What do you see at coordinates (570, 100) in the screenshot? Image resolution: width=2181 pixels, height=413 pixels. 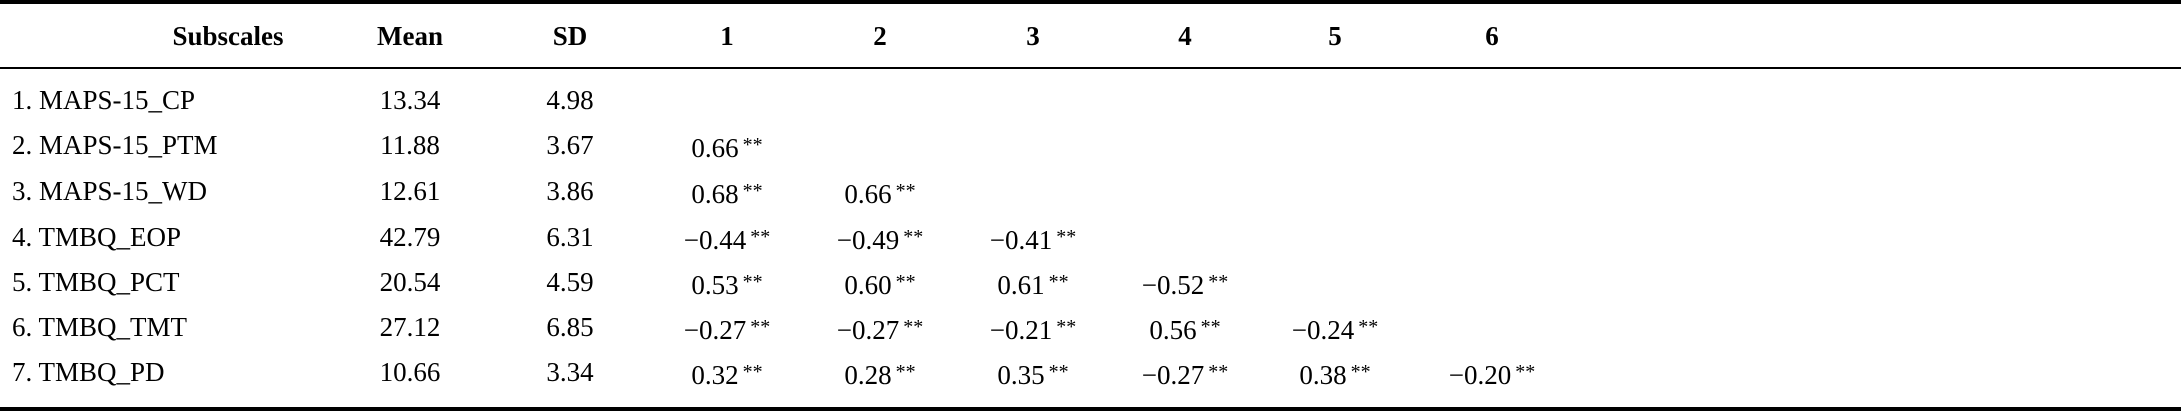 I see `sd-value: 4.98` at bounding box center [570, 100].